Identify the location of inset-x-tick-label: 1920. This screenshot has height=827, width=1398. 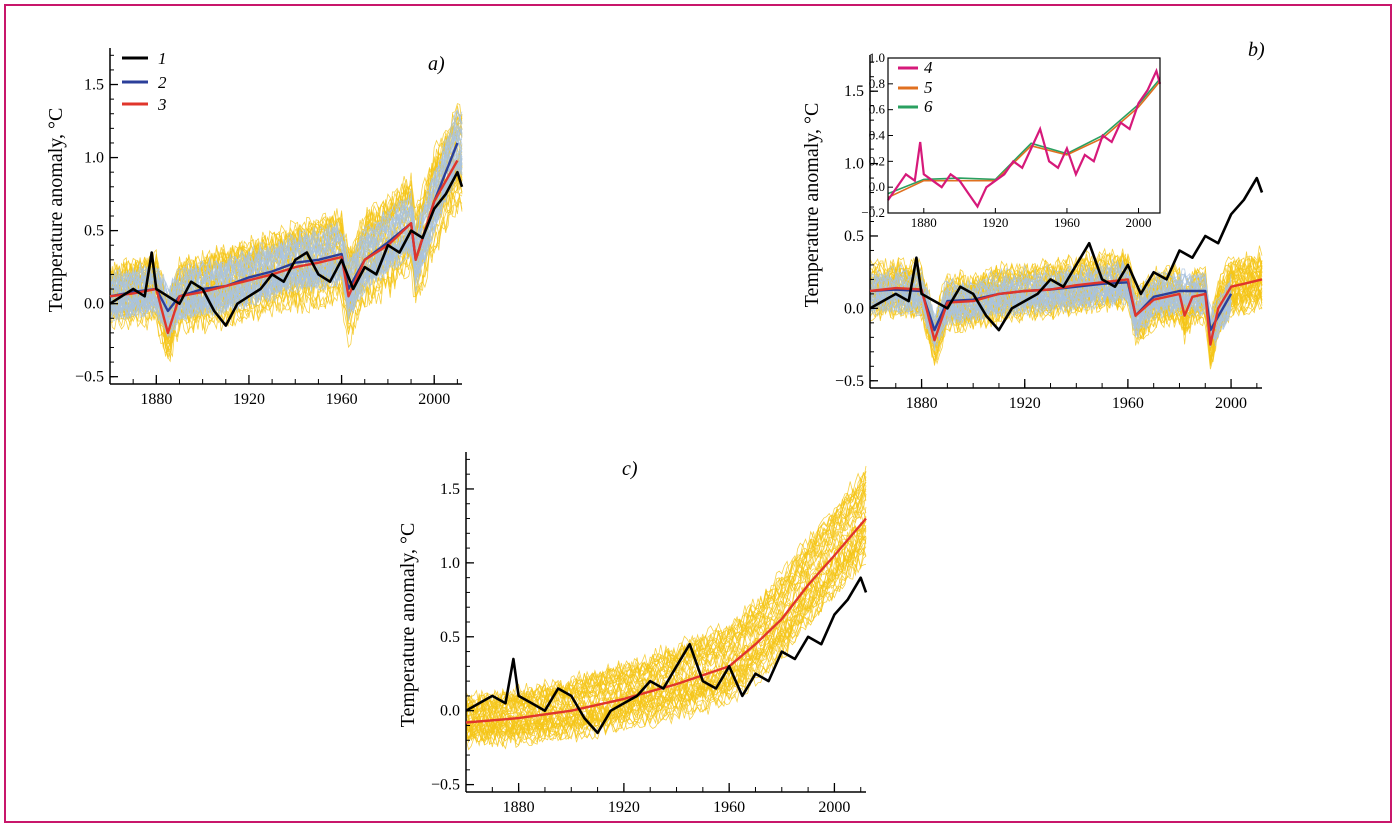
(995, 222).